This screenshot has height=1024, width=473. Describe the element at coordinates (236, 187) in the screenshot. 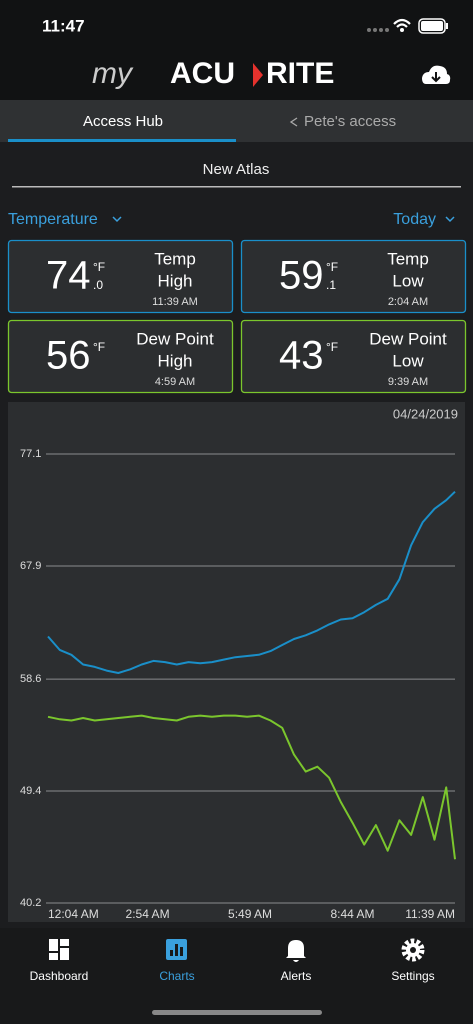

I see `station-underline` at that location.